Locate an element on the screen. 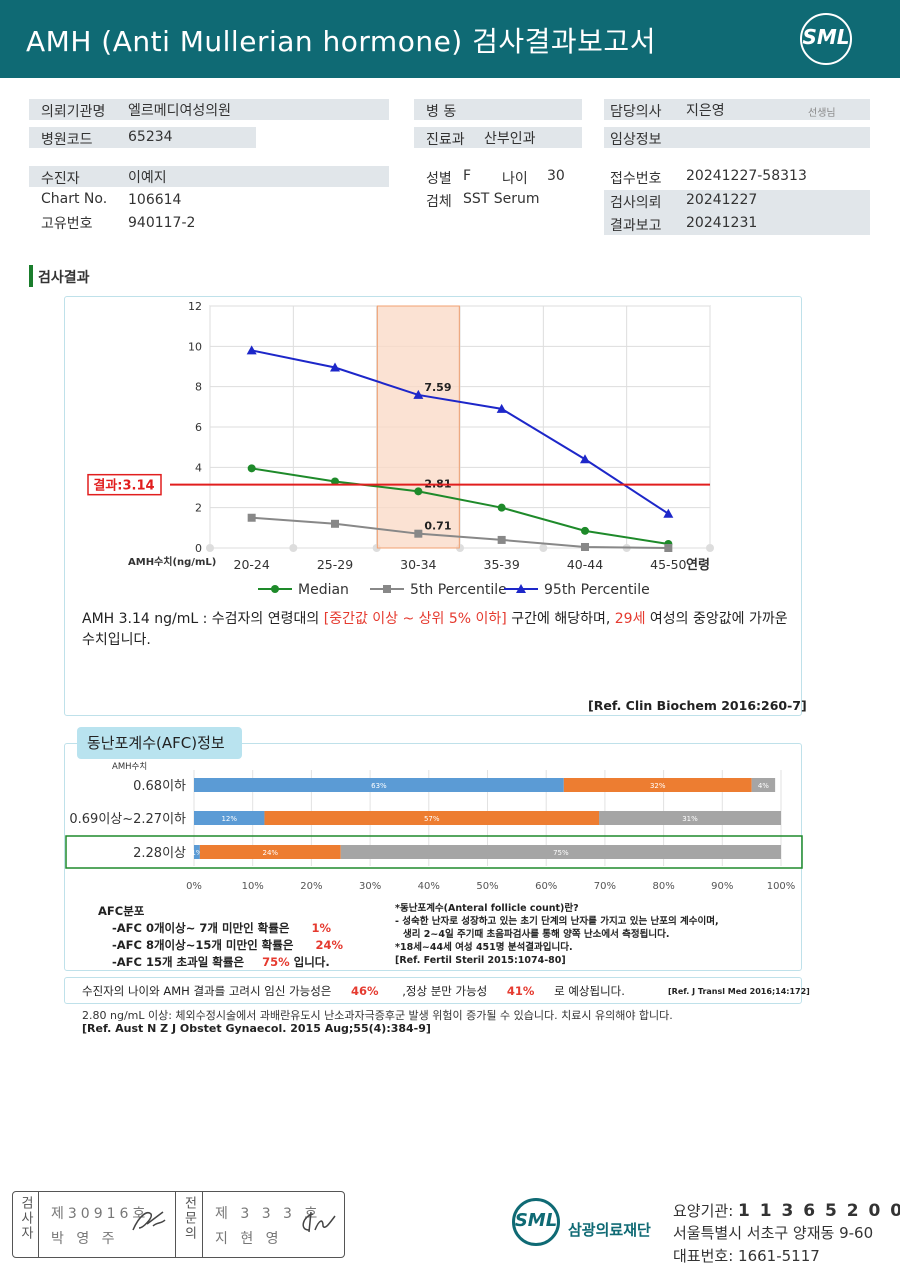 This screenshot has width=900, height=1271. age-label: 나이 is located at coordinates (515, 179).